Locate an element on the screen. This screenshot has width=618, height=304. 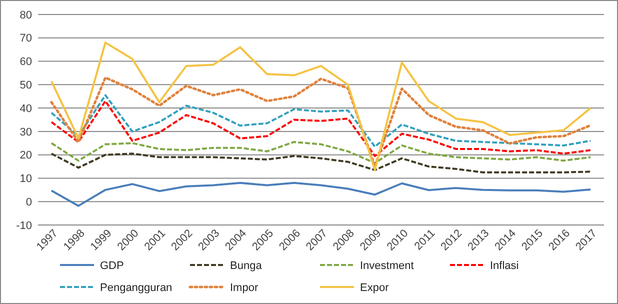
y-tick-label: 80 is located at coordinates (26, 15).